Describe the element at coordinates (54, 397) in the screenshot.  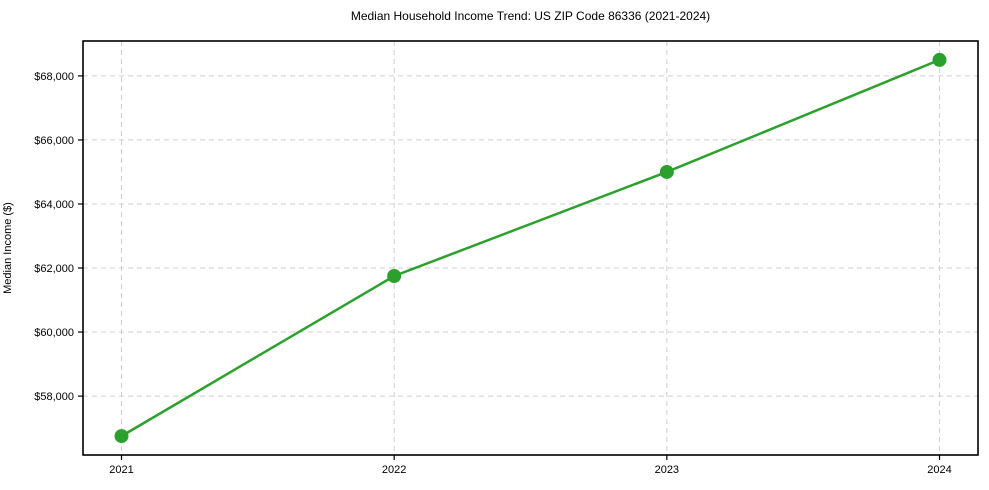
I see `y-tick-label: $58,000` at that location.